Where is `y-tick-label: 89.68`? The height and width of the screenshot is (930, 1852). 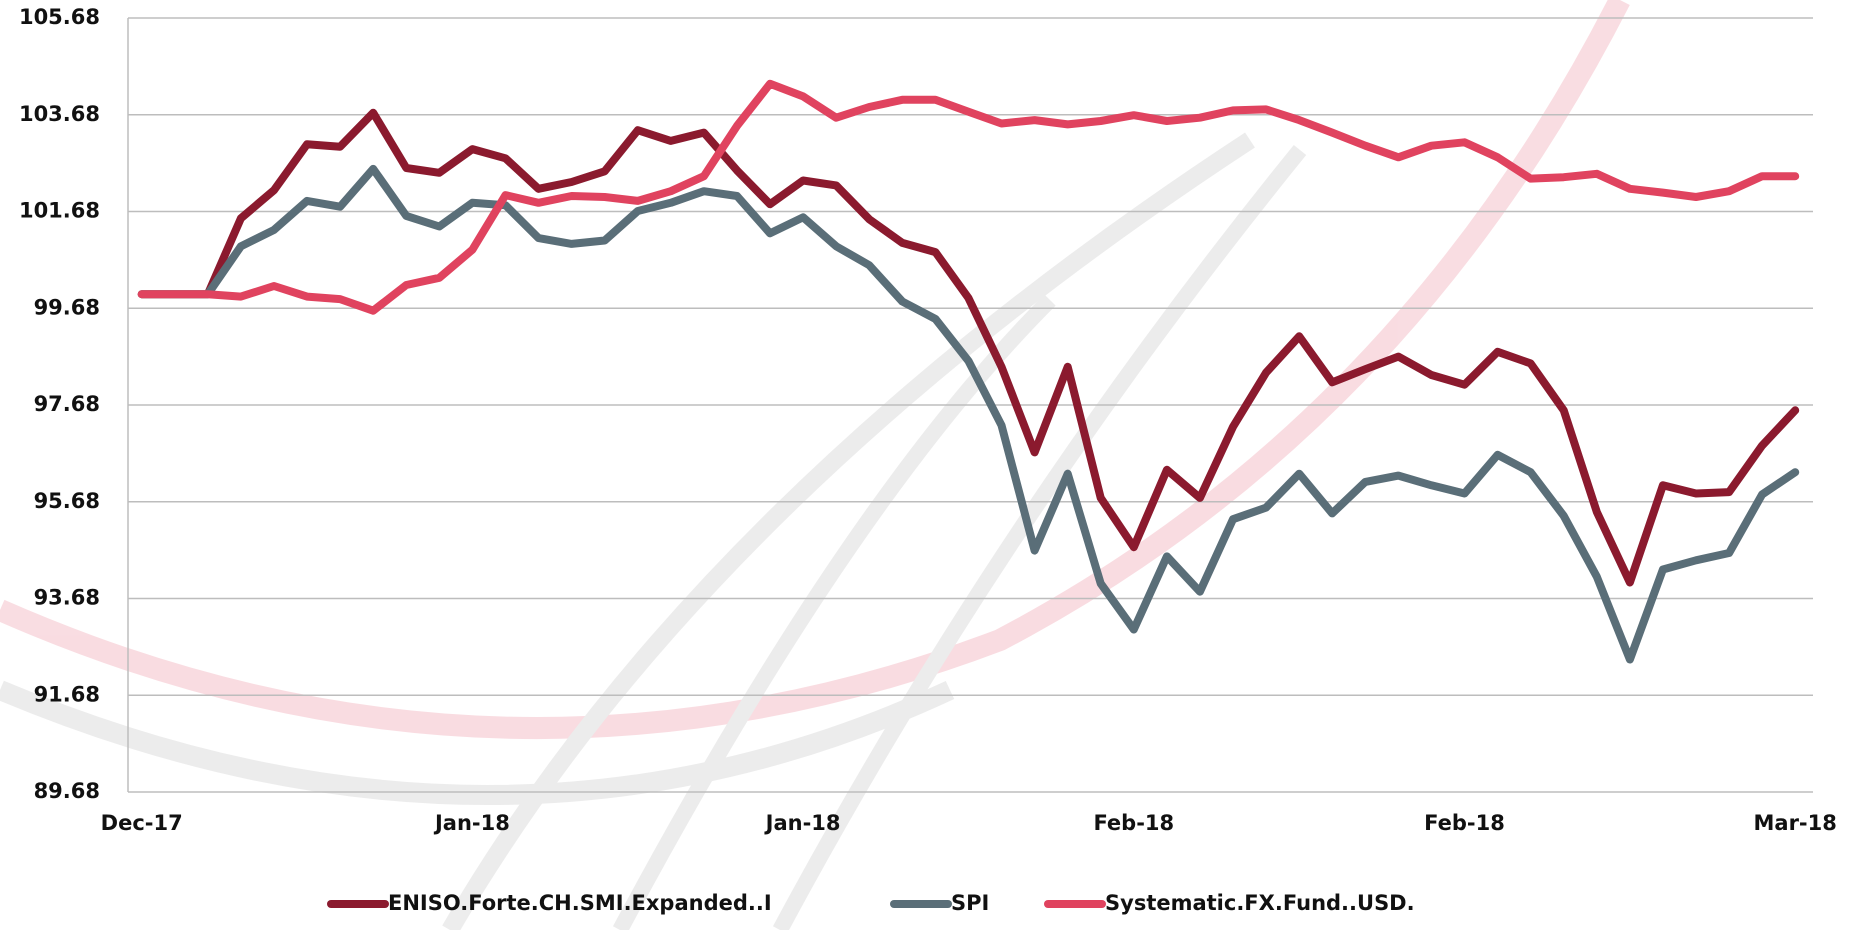 y-tick-label: 89.68 is located at coordinates (67, 791).